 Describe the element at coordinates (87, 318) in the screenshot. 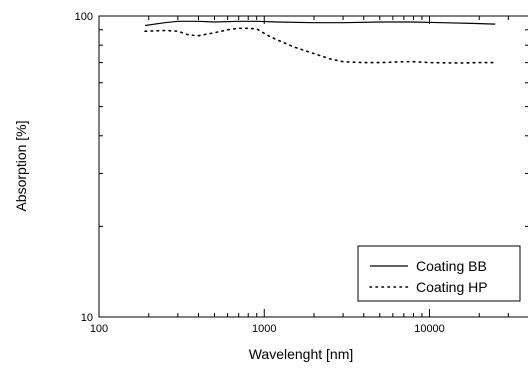

I see `y-tick-label: 10` at that location.